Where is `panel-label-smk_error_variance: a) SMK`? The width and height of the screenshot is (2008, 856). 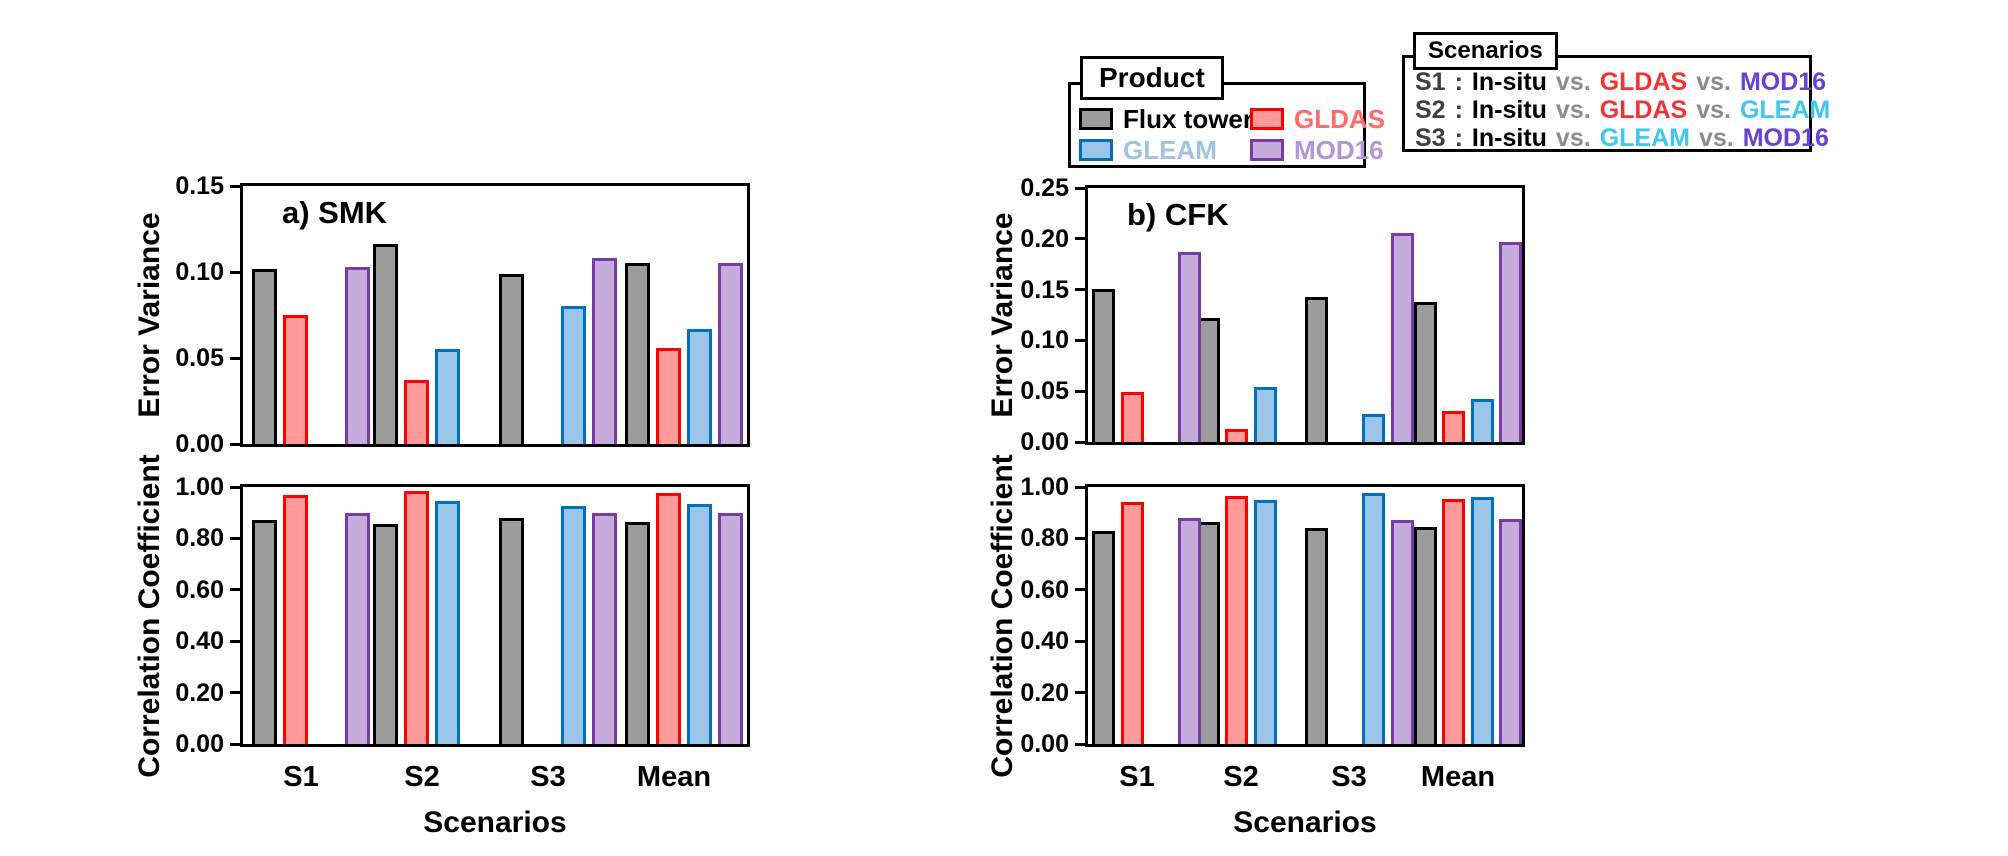 panel-label-smk_error_variance: a) SMK is located at coordinates (335, 212).